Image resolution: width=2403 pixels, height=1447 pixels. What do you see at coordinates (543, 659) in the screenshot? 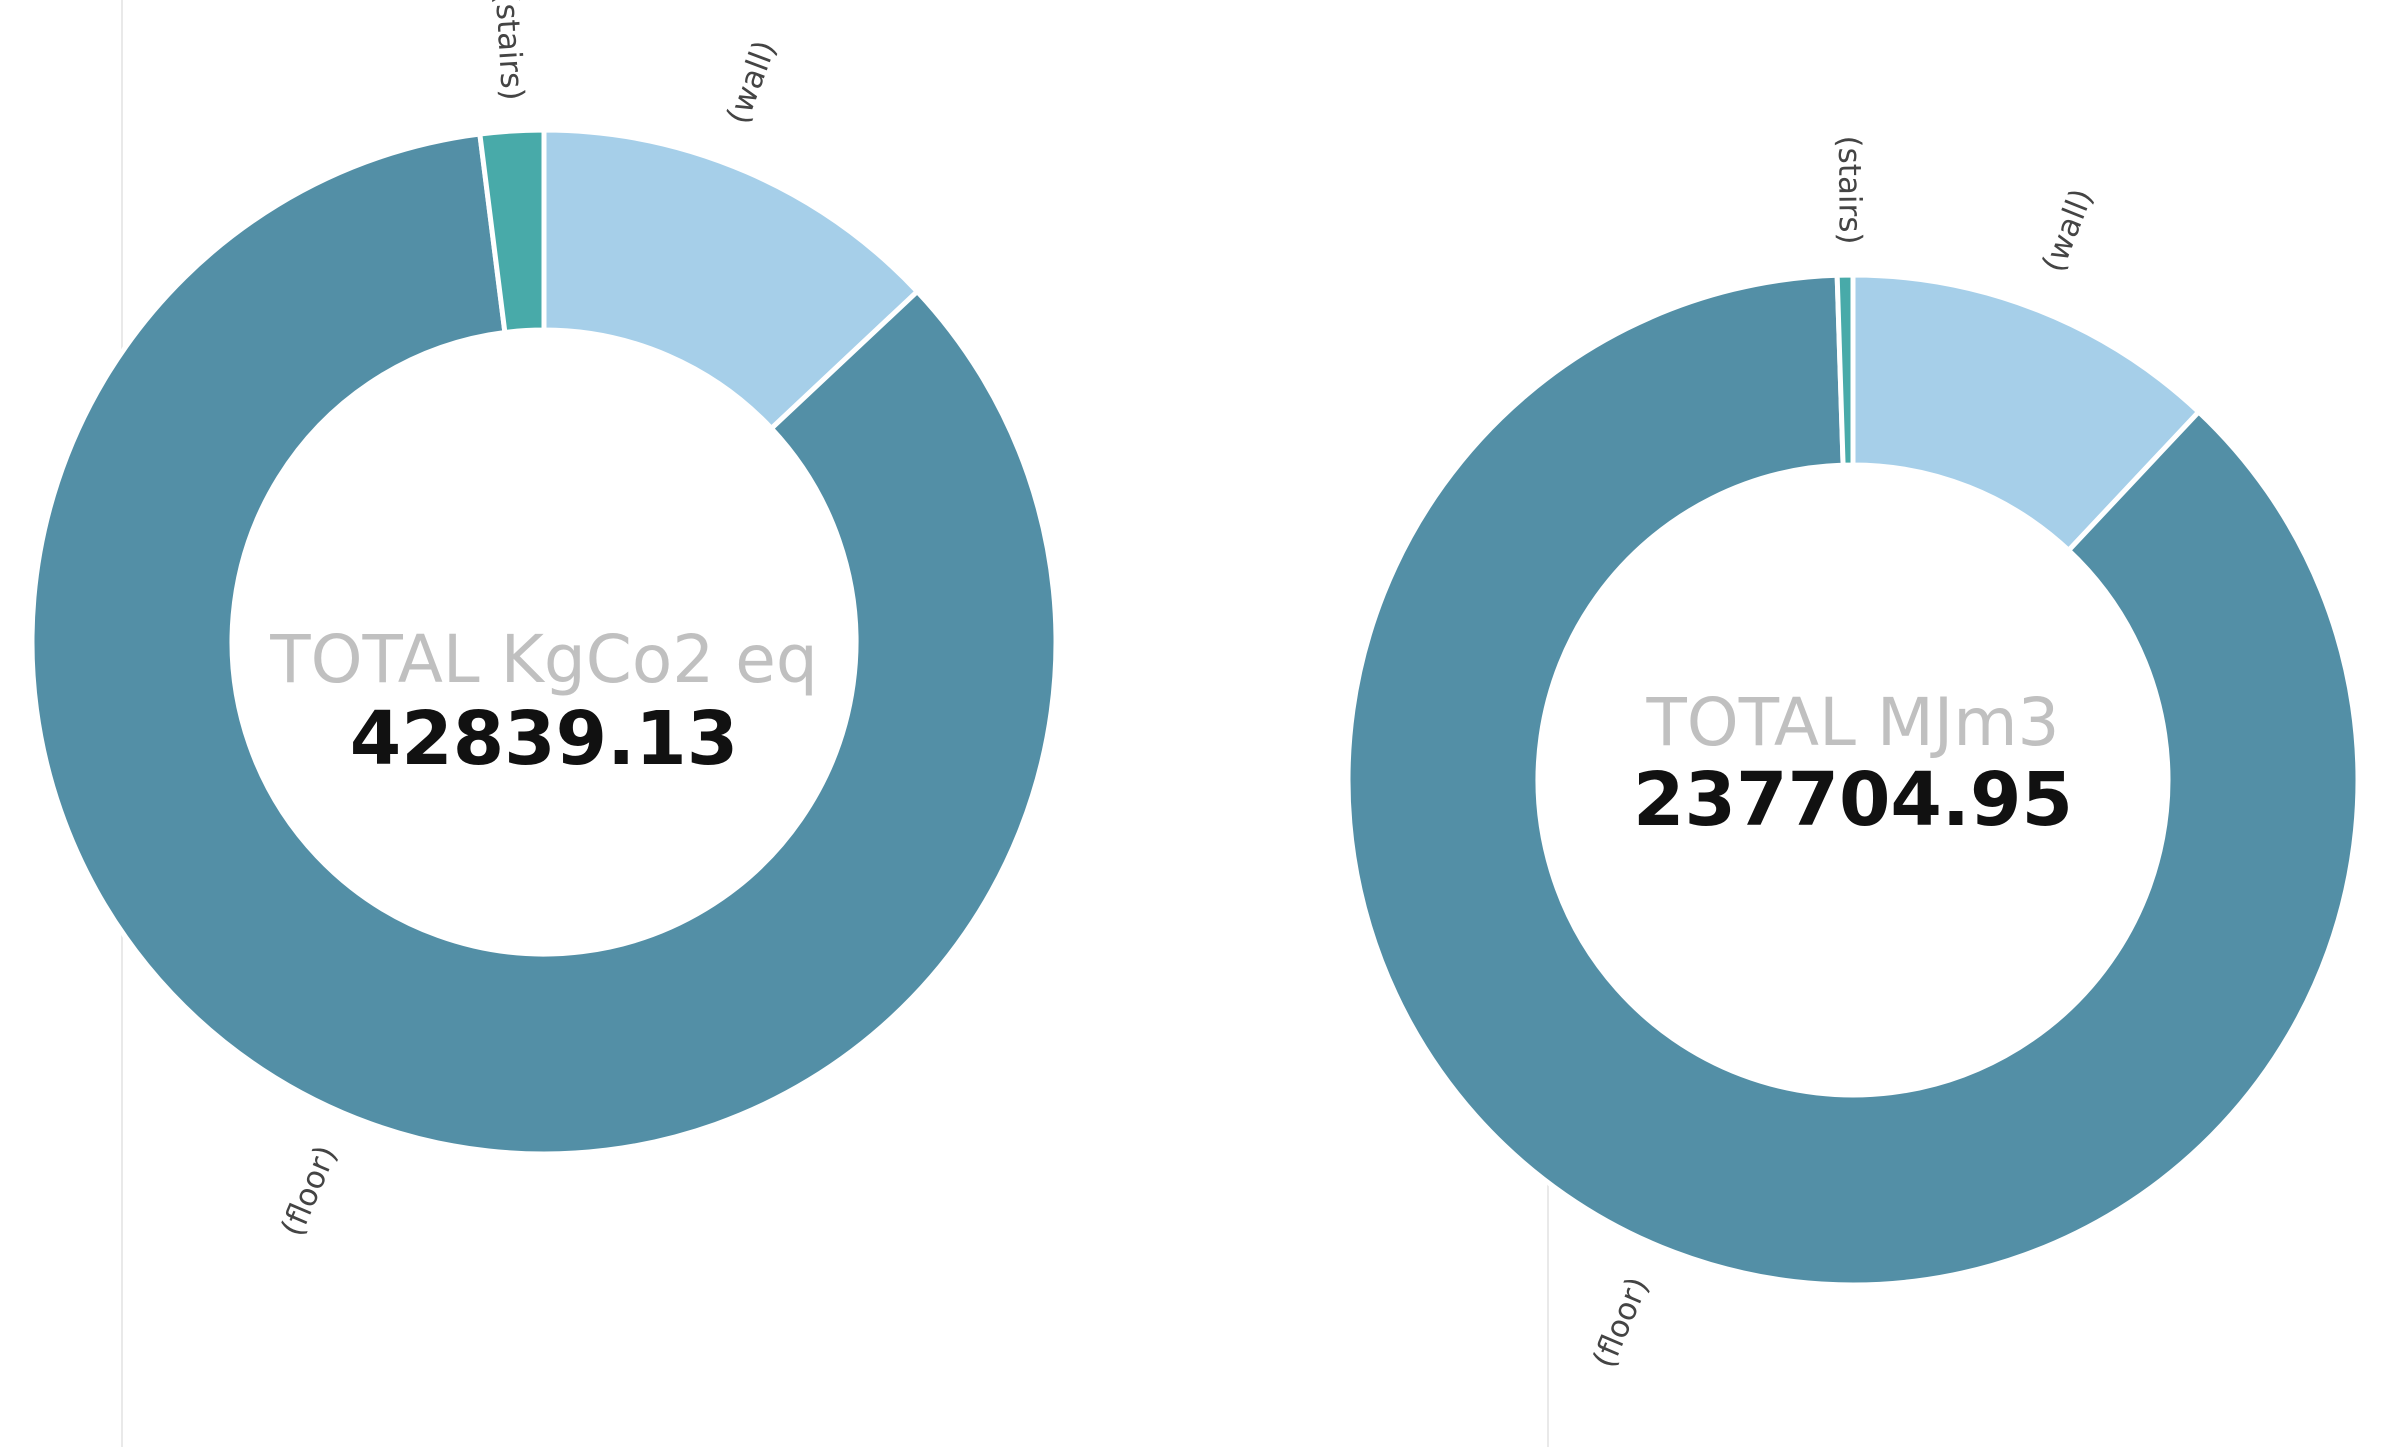
I see `center-title: TOTAL KgCo2 eq` at bounding box center [543, 659].